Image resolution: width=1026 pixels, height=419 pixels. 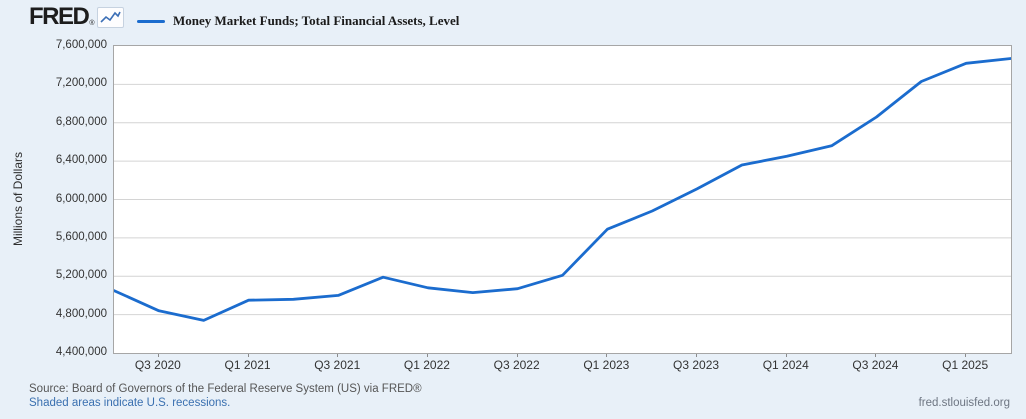 What do you see at coordinates (875, 365) in the screenshot?
I see `x-tick-label: Q3 2024` at bounding box center [875, 365].